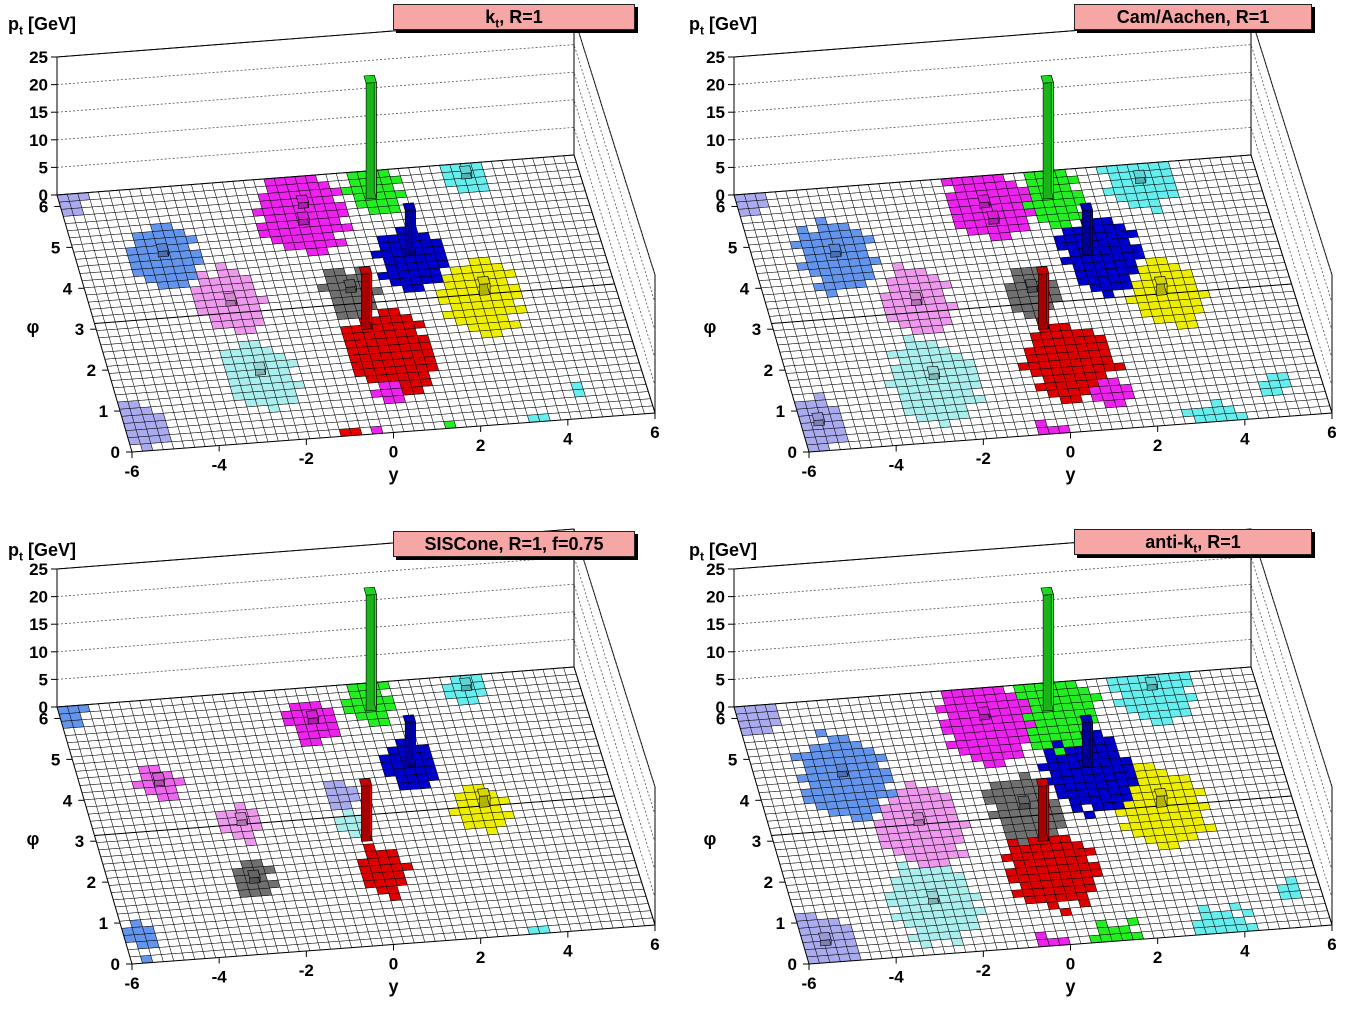 Image resolution: width=1353 pixels, height=1023 pixels. What do you see at coordinates (1157, 445) in the screenshot?
I see `y-tick-label: 2` at bounding box center [1157, 445].